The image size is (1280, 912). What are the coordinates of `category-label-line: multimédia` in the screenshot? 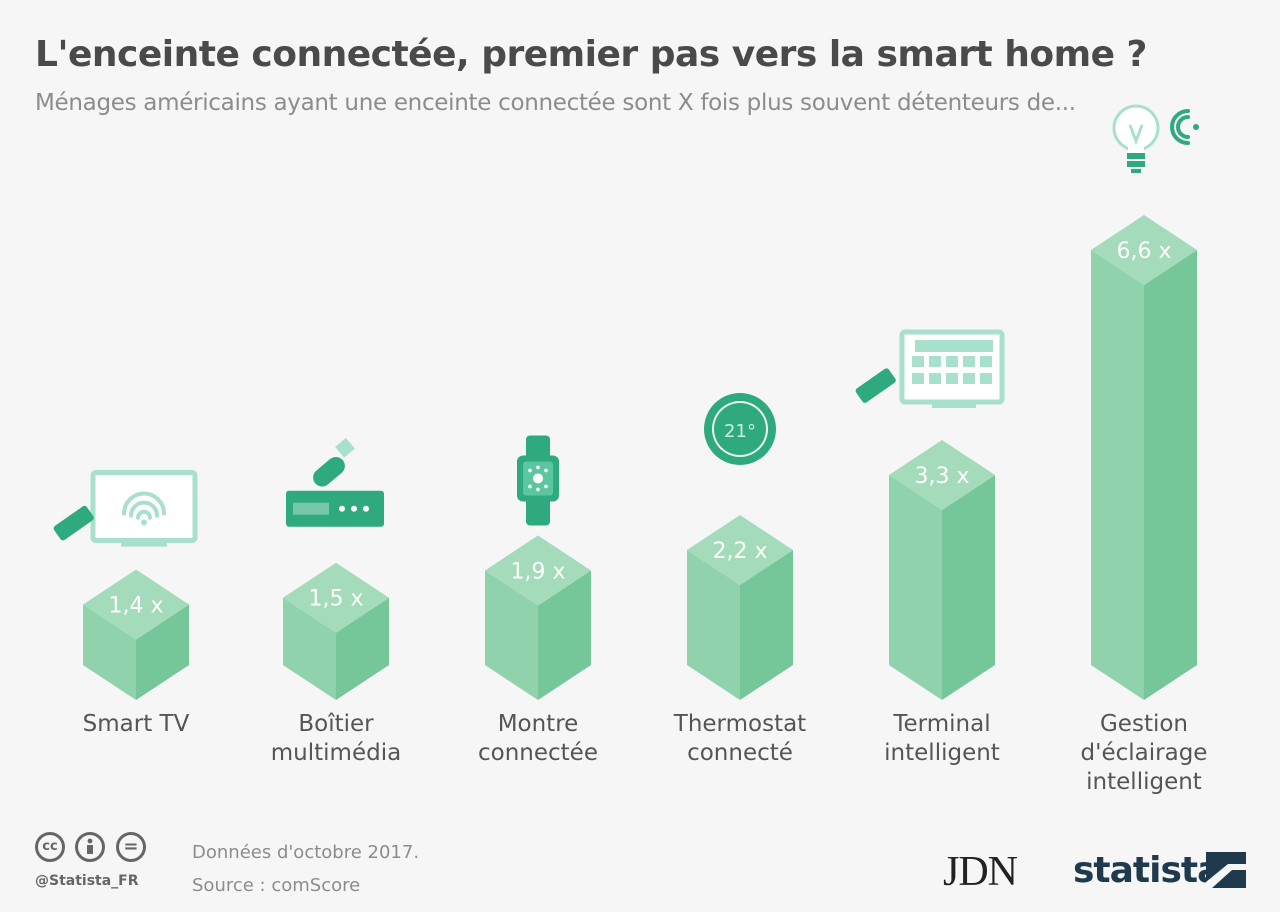 It's located at (336, 753).